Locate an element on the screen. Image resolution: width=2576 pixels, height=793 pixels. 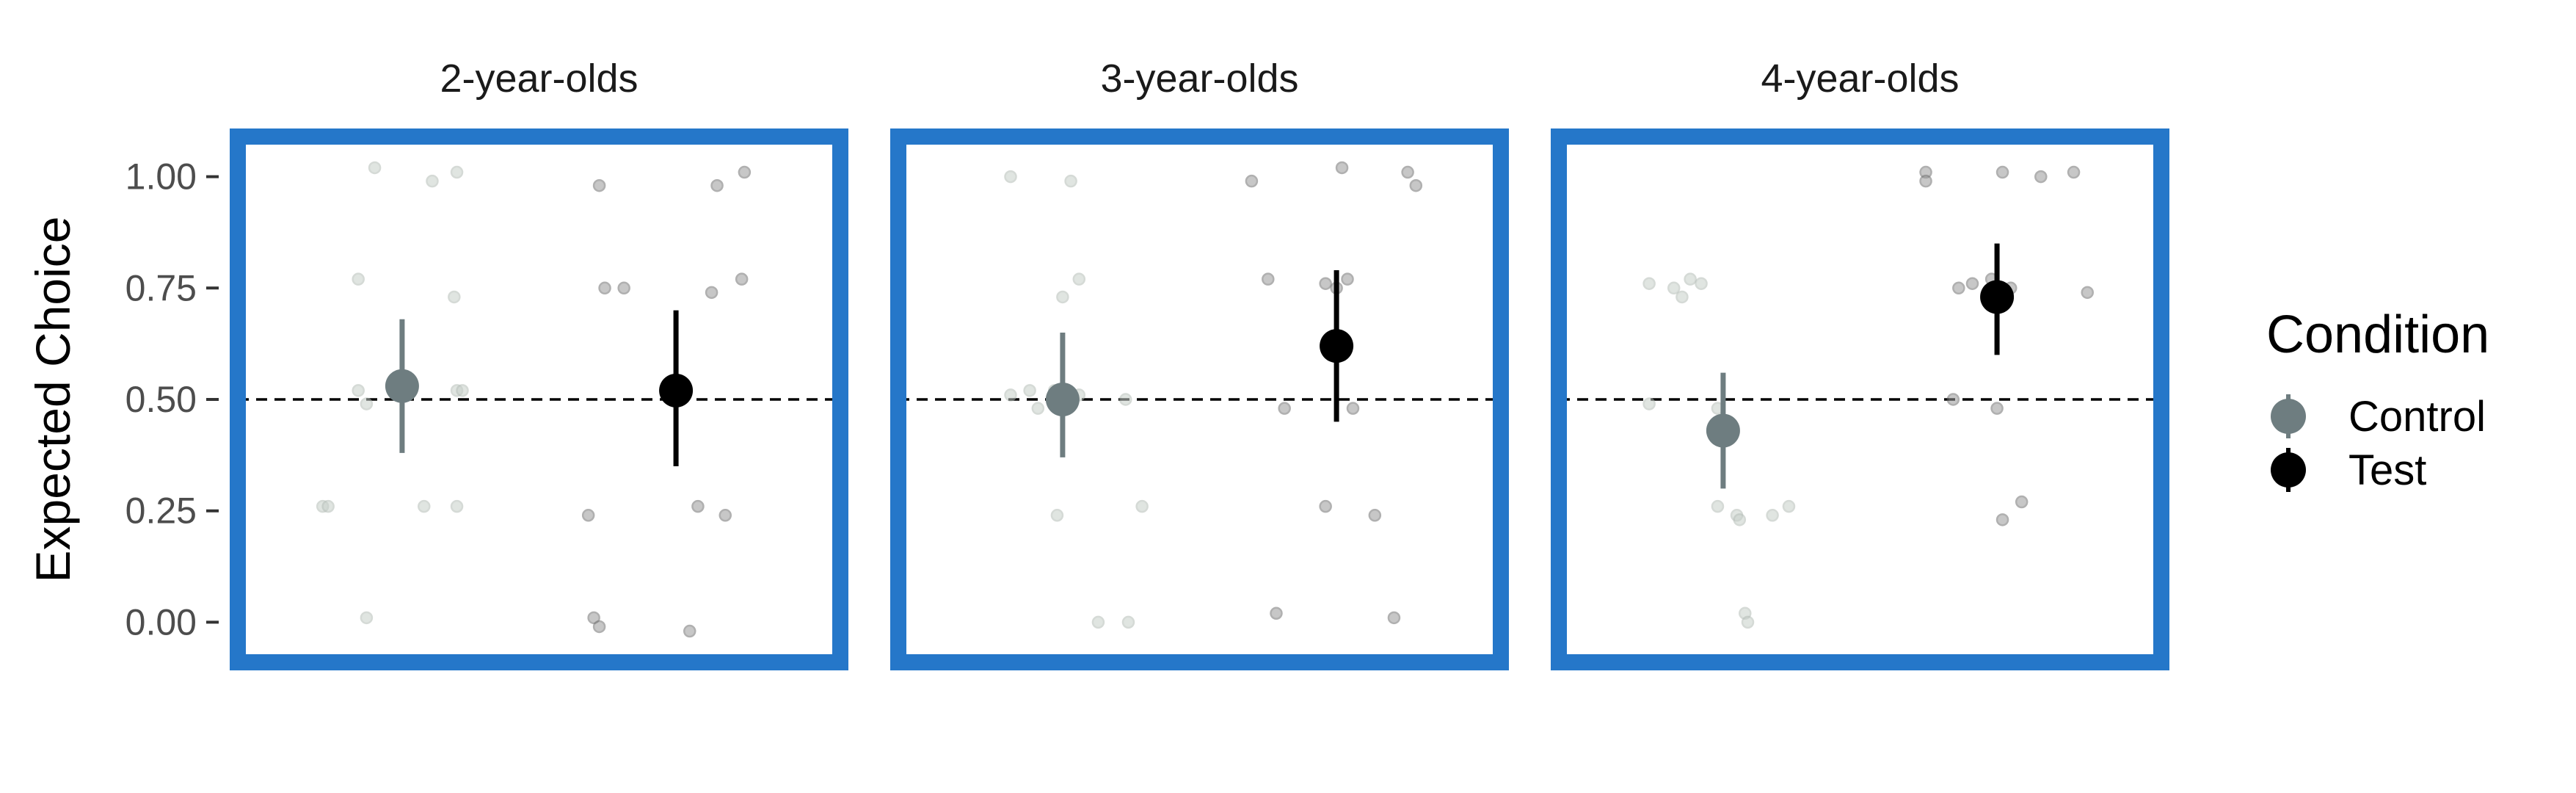
y-tick-label: 0.00 is located at coordinates (161, 621).